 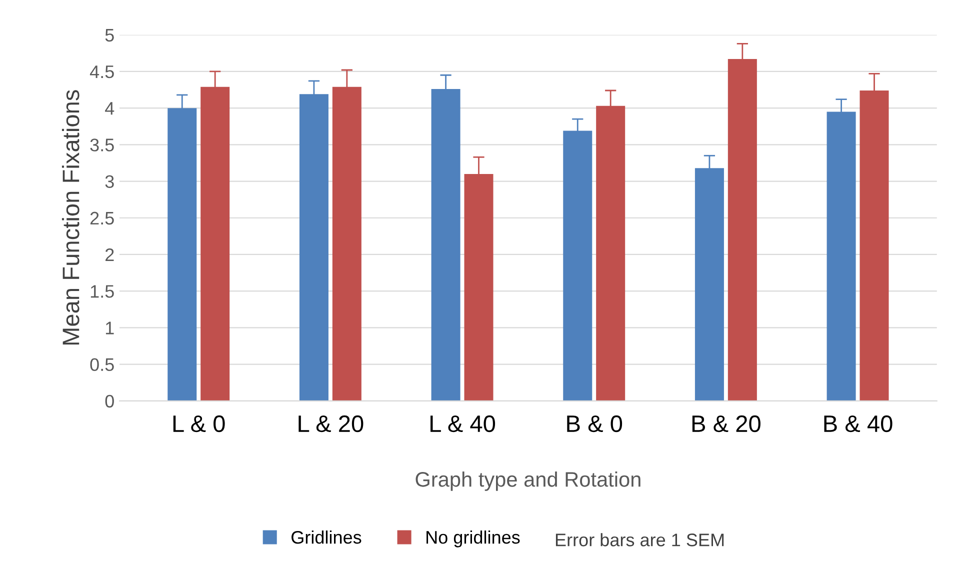 What do you see at coordinates (109, 181) in the screenshot?
I see `y-tick-label: 3` at bounding box center [109, 181].